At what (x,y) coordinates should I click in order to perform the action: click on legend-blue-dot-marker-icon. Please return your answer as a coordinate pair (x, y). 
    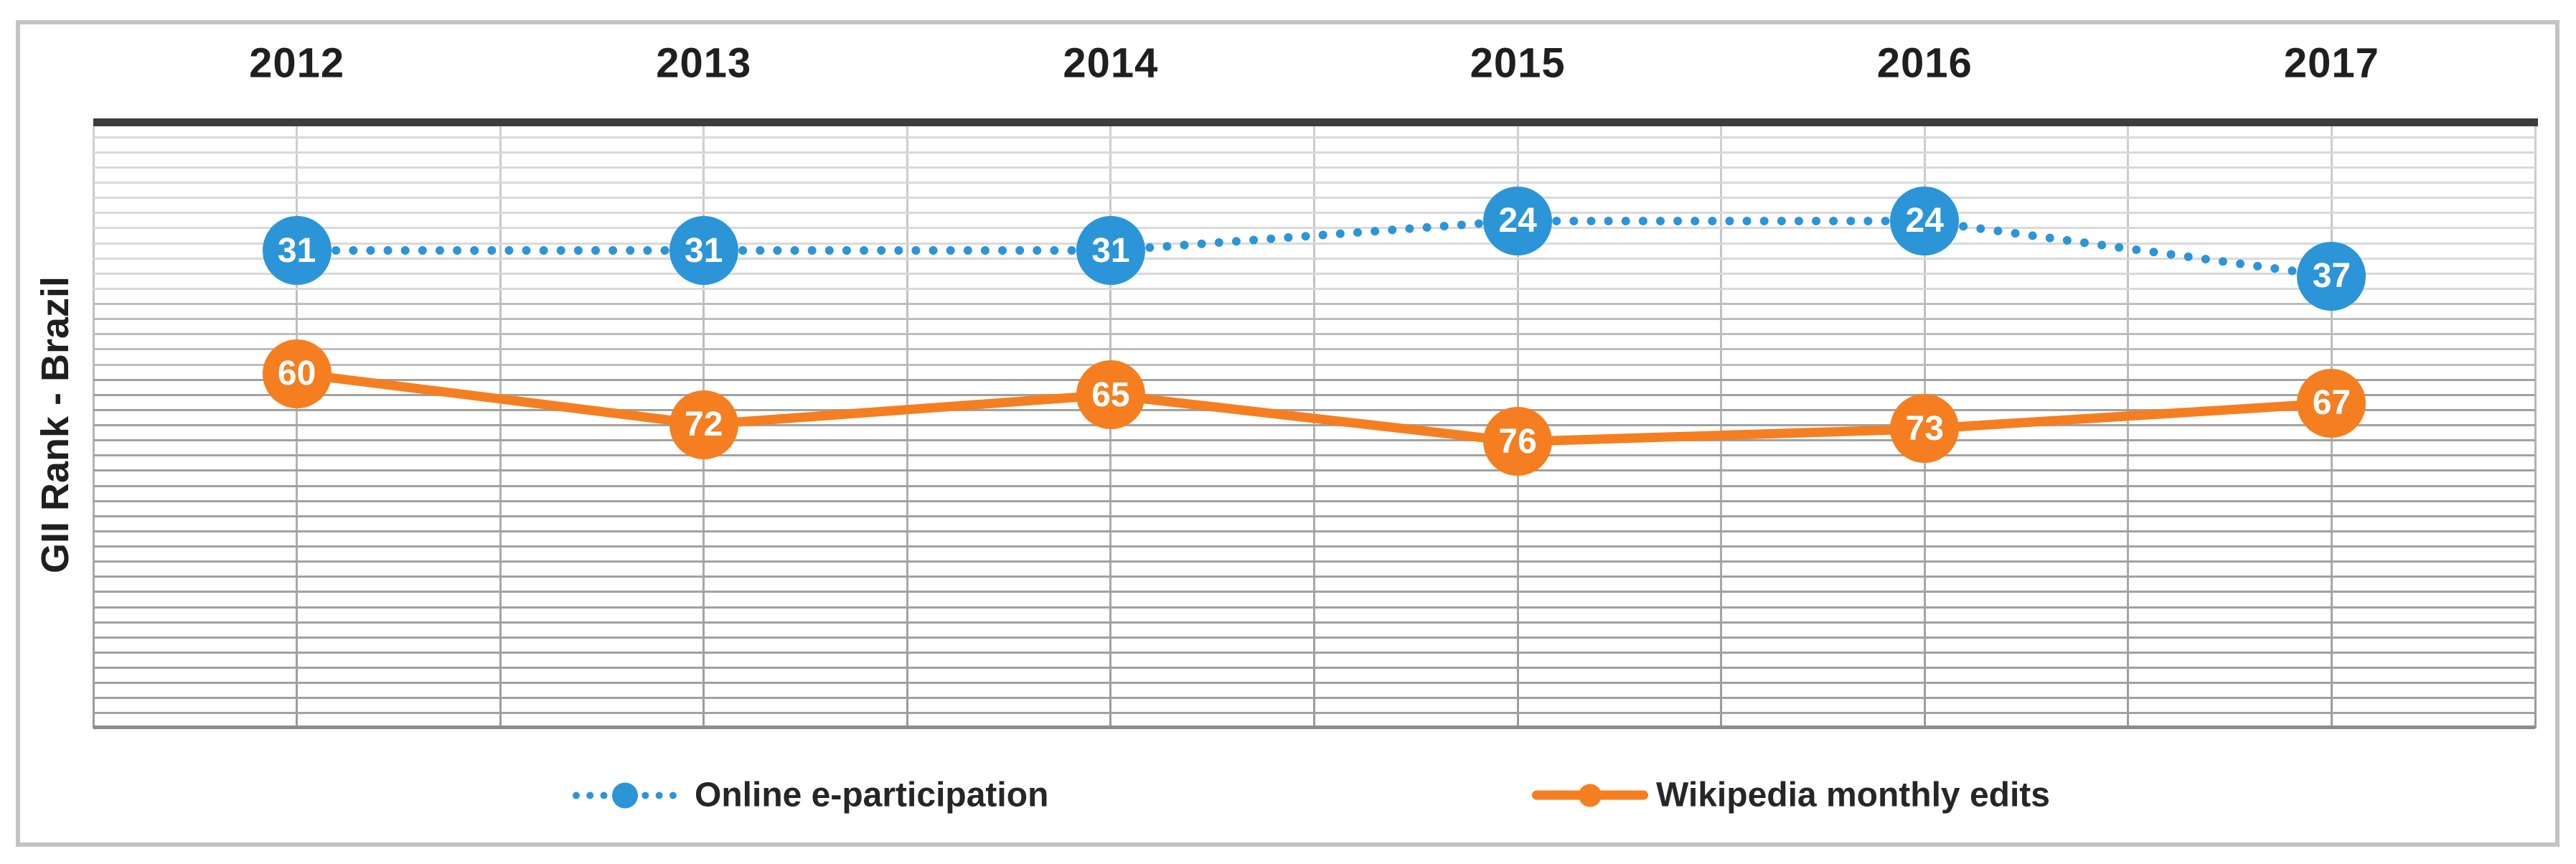
    Looking at the image, I should click on (624, 795).